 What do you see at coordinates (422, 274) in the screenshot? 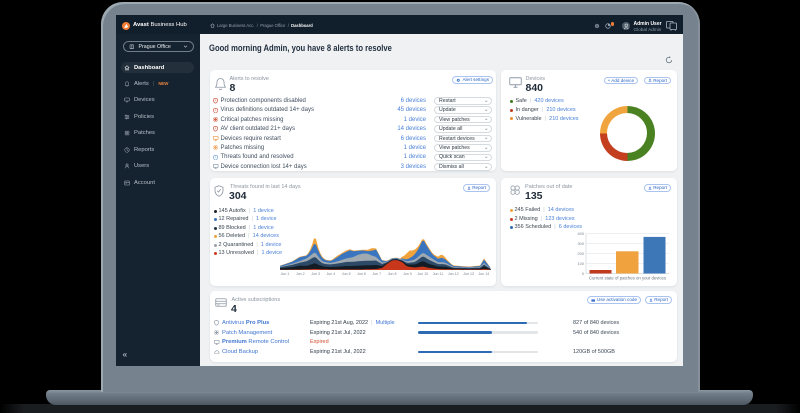
I see `svg-text: Jun 10` at bounding box center [422, 274].